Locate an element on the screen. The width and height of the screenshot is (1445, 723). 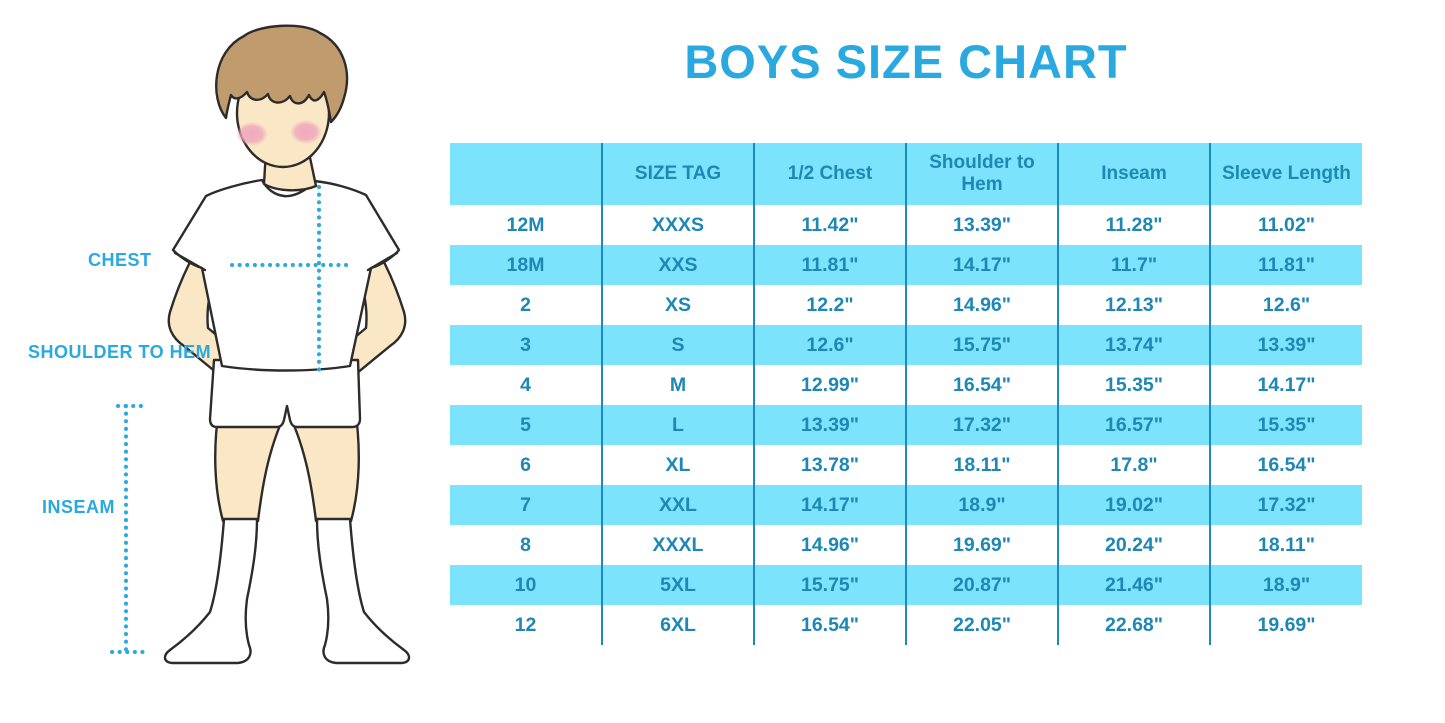
size-cell: 18M is located at coordinates (526, 265).